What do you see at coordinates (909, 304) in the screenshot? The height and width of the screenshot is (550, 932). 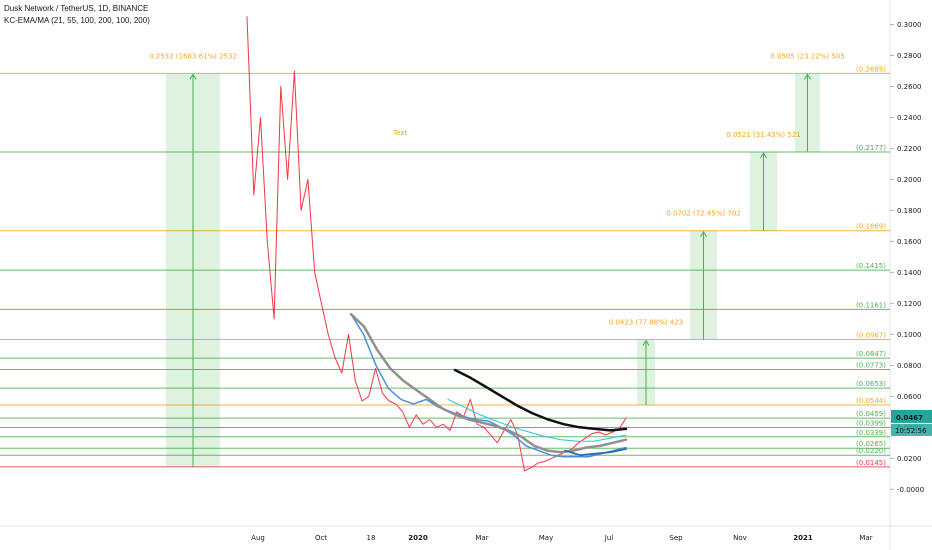 I see `y-tick-label: 0.1200` at bounding box center [909, 304].